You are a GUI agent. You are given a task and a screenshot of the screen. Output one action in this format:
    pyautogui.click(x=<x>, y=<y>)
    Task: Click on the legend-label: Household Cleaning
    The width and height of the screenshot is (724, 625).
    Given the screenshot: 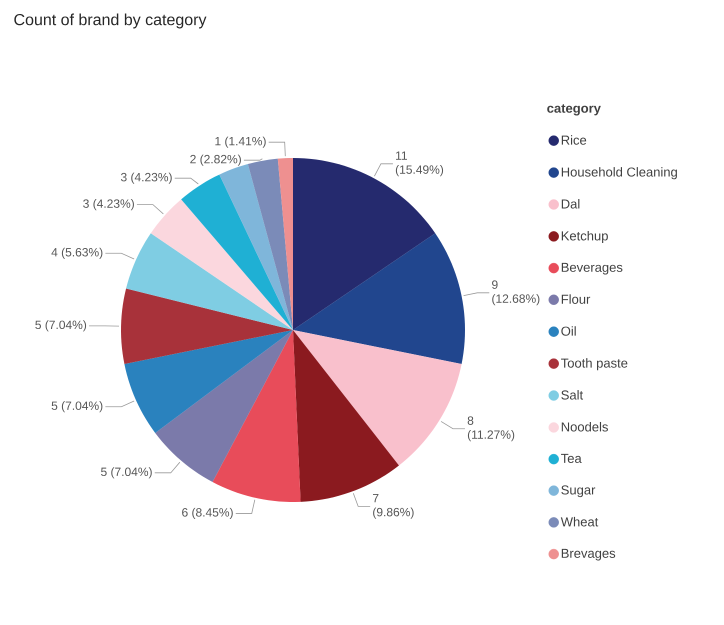 What is the action you would take?
    pyautogui.click(x=619, y=173)
    